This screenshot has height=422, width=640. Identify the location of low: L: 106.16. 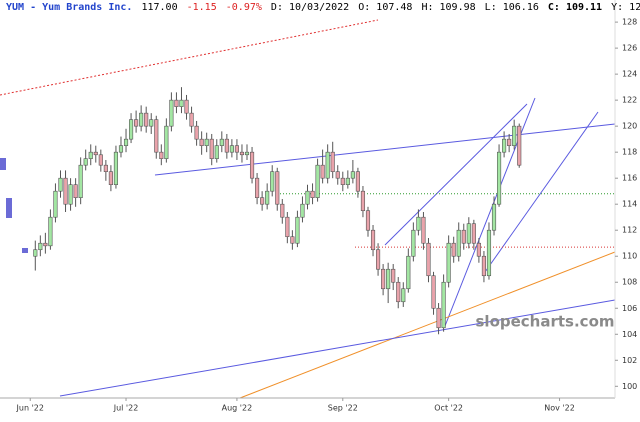
(511, 7).